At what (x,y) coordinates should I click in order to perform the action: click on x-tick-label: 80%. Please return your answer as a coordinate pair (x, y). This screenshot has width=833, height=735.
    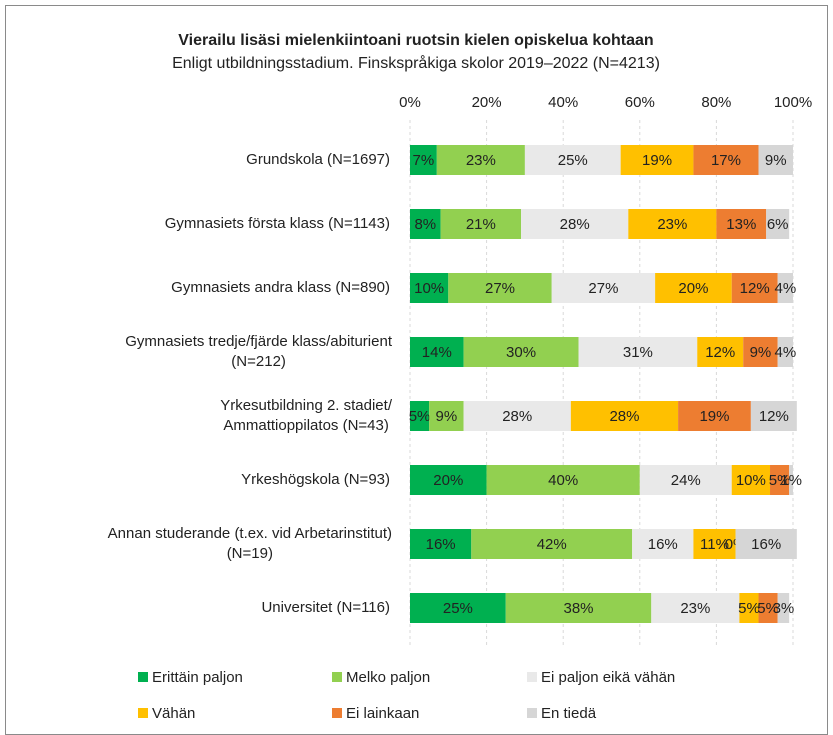
    Looking at the image, I should click on (716, 102).